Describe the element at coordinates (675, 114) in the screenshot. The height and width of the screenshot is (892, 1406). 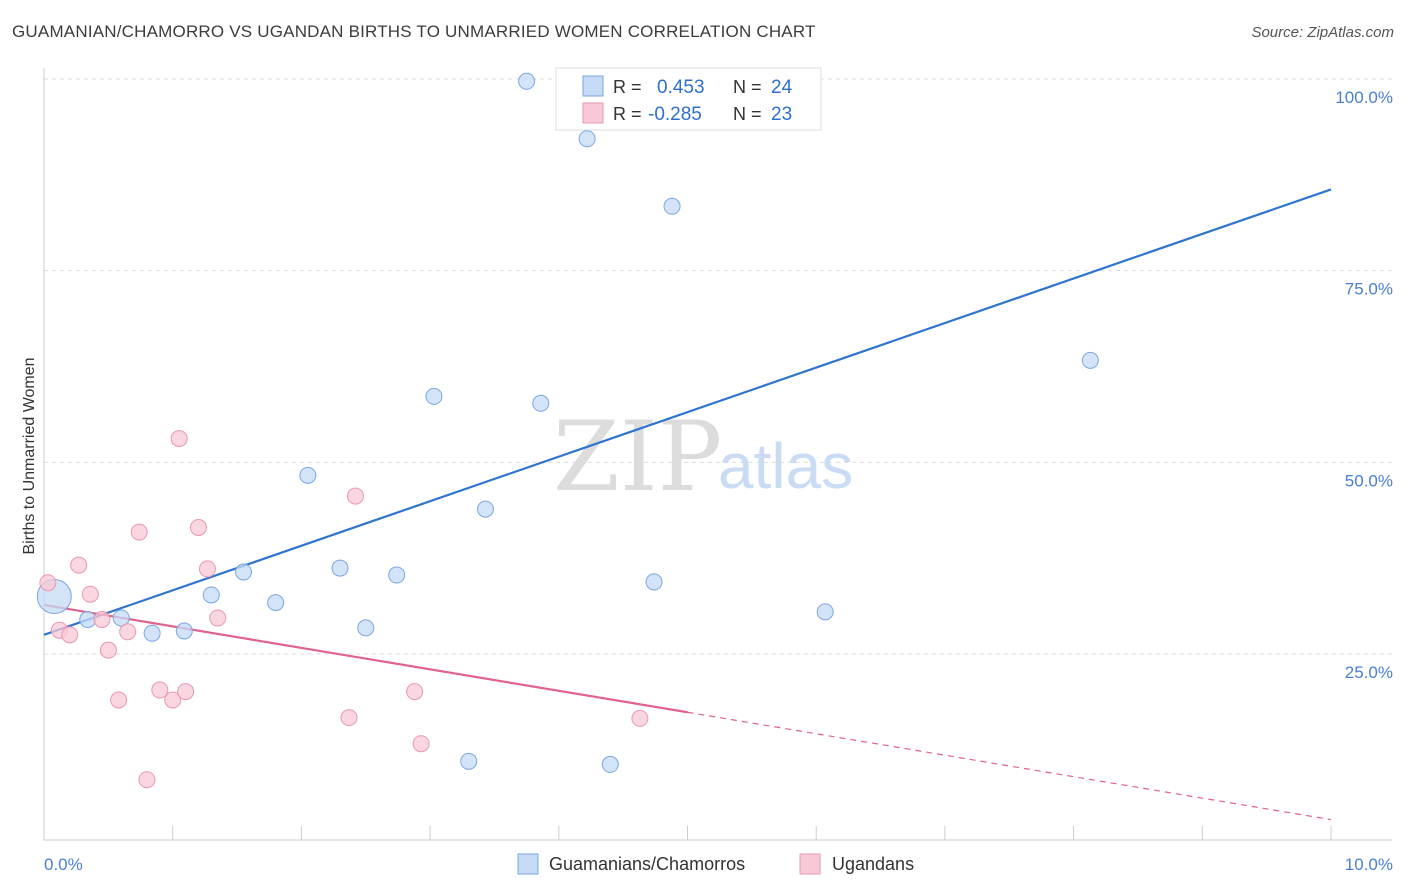
I see `legend-r-value-2: -0.285` at that location.